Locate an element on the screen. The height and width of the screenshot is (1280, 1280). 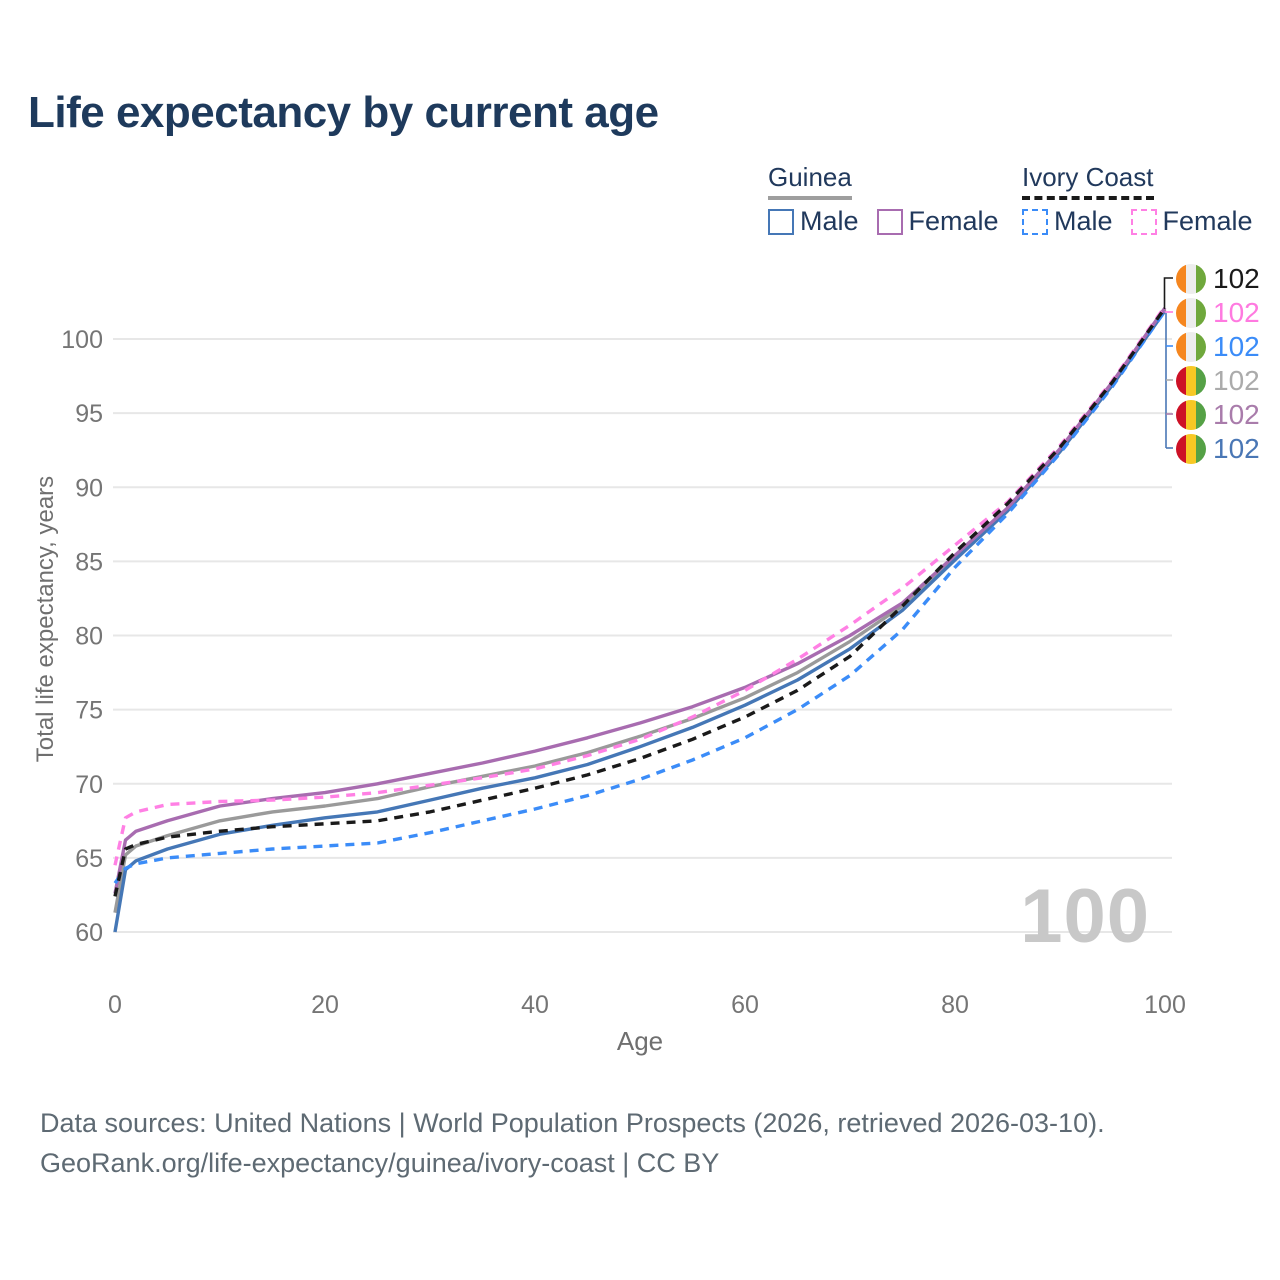
y-tick-85: 85 is located at coordinates (89, 562).